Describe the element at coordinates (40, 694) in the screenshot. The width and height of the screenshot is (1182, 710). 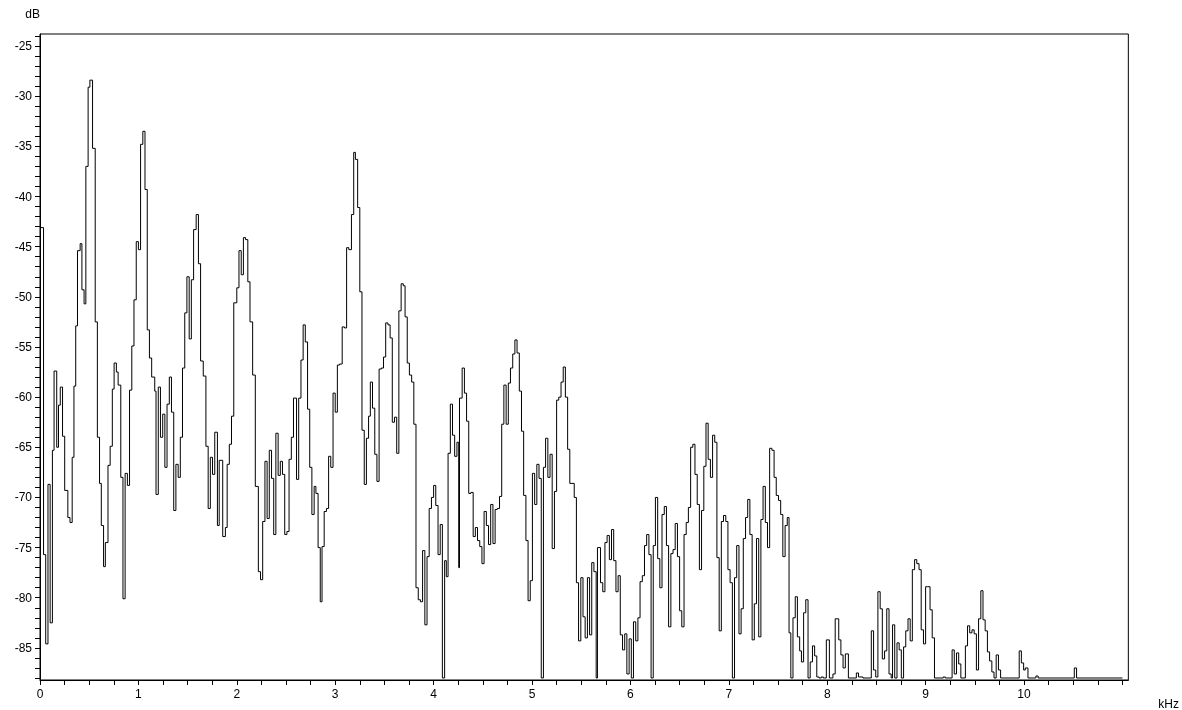
I see `x-tick-label: 0` at that location.